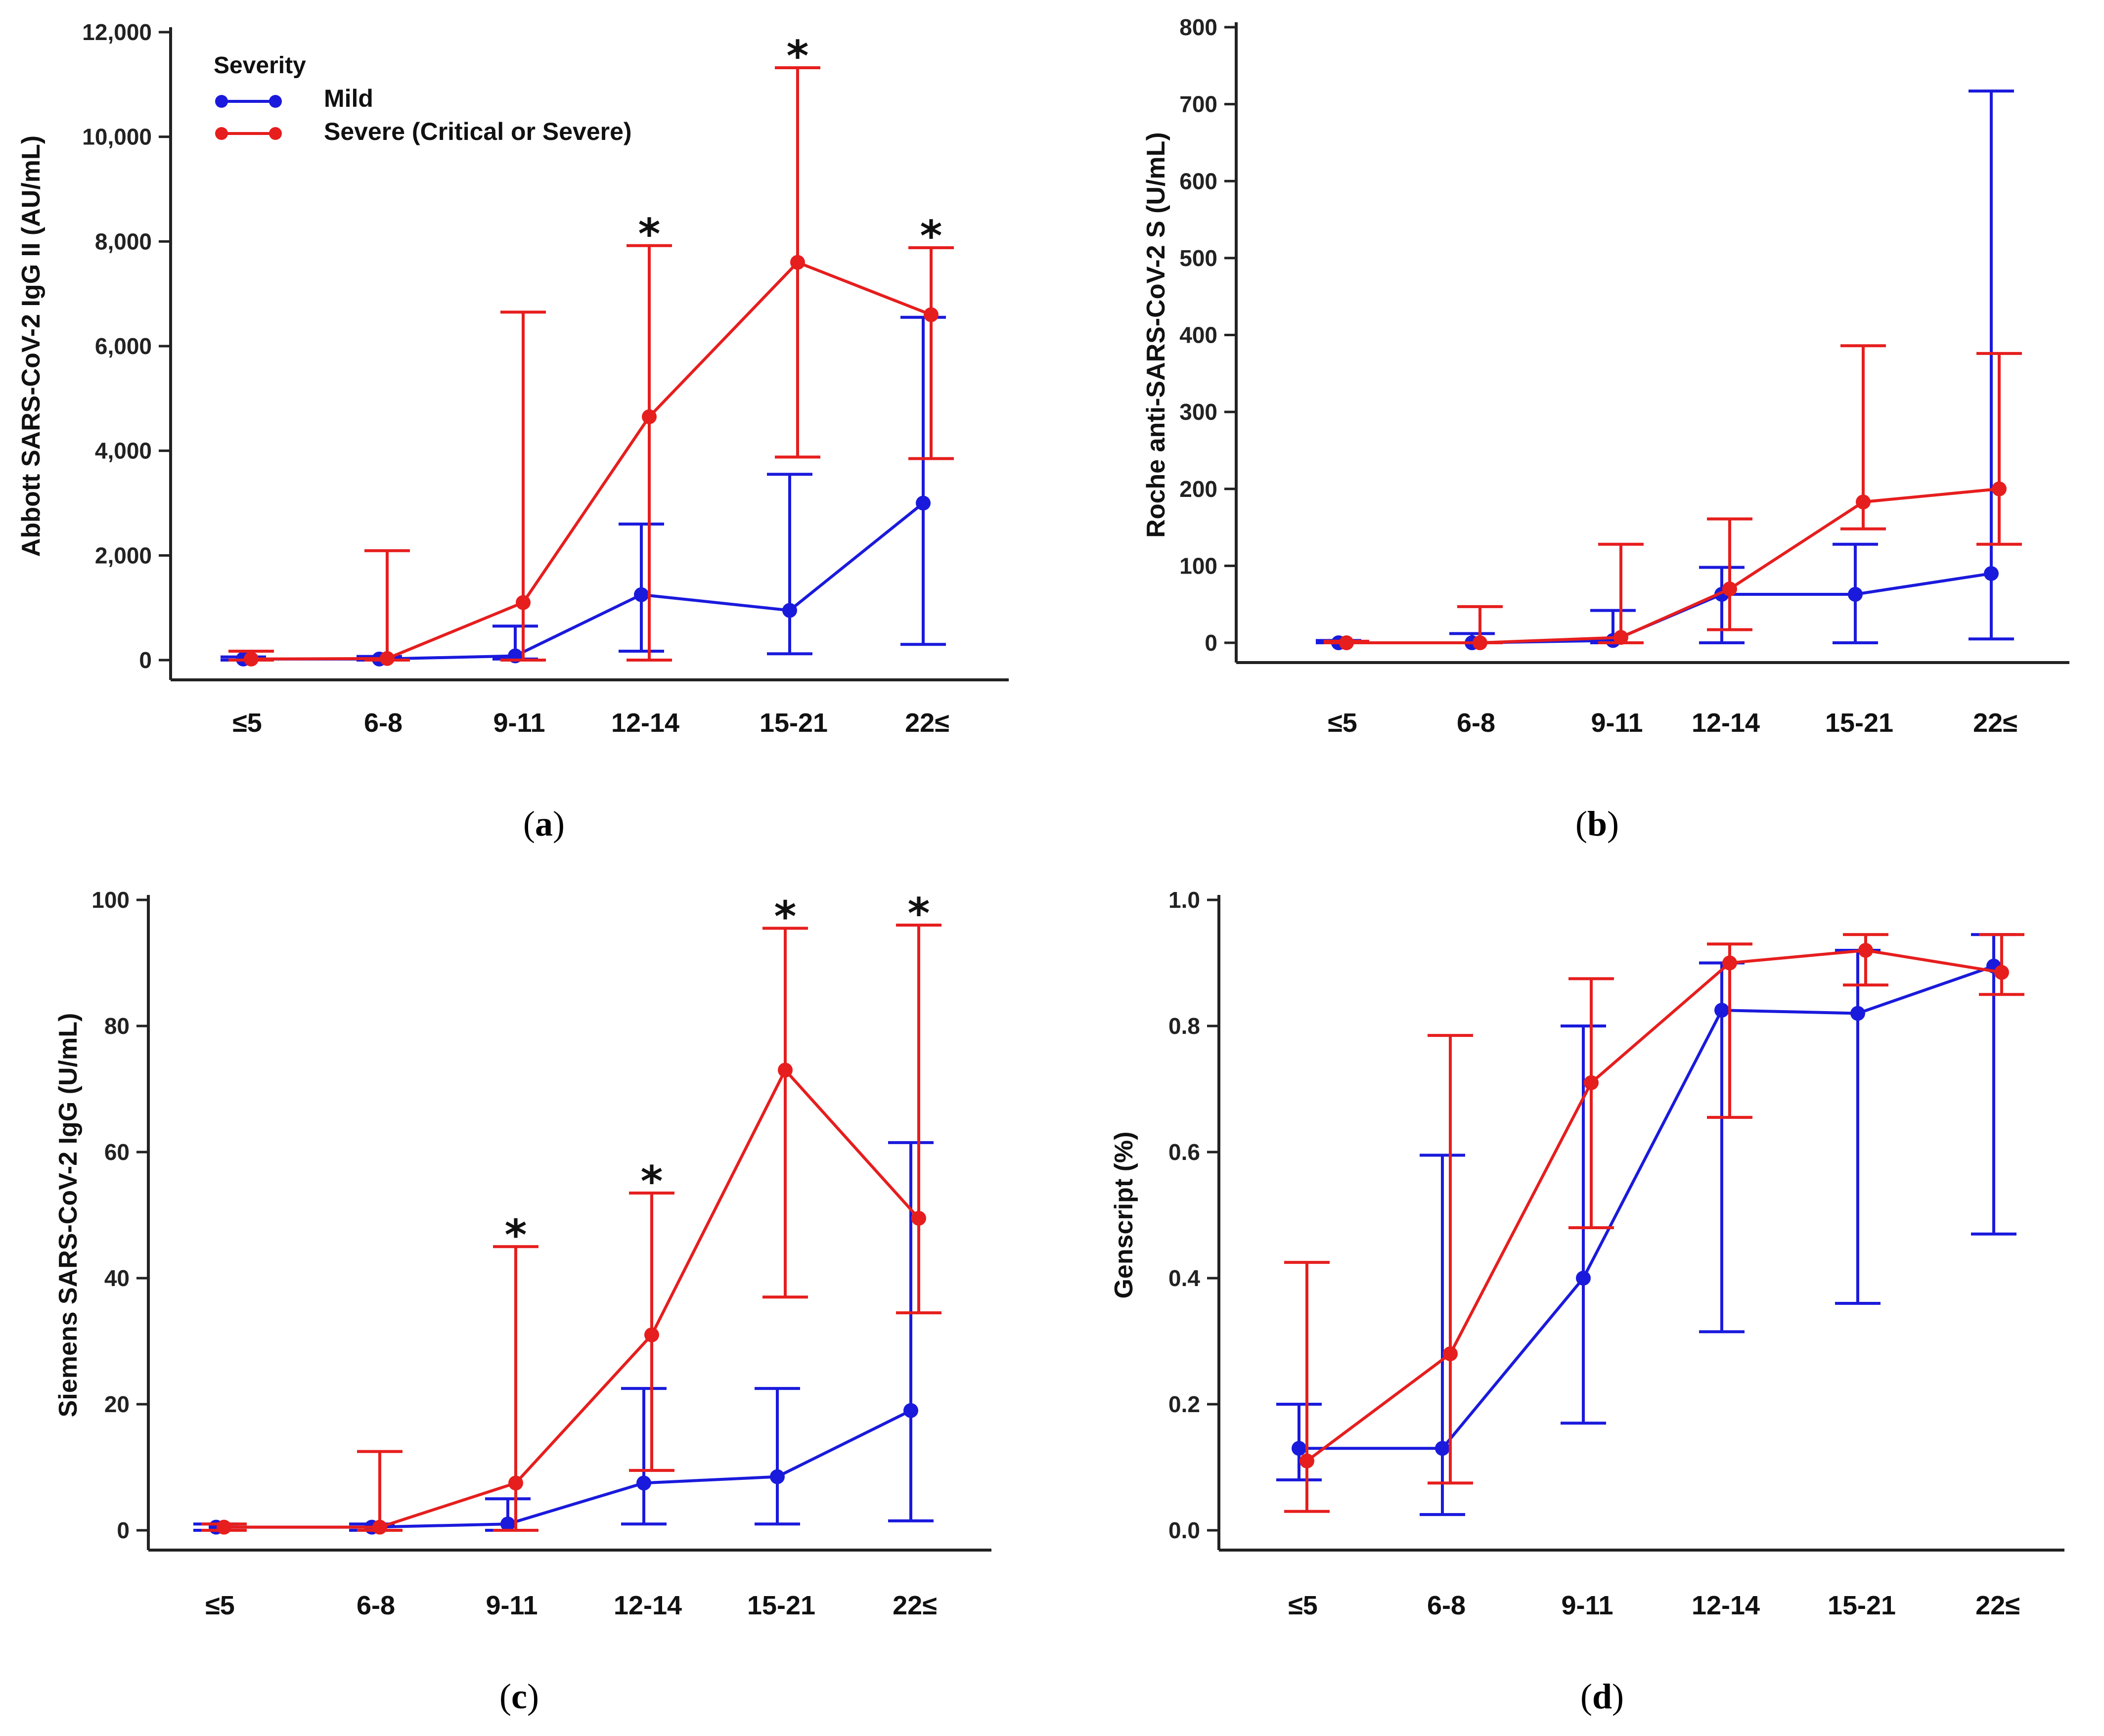 The width and height of the screenshot is (2104, 1736). Describe the element at coordinates (124, 241) in the screenshot. I see `y-tick-label: 8,000` at that location.